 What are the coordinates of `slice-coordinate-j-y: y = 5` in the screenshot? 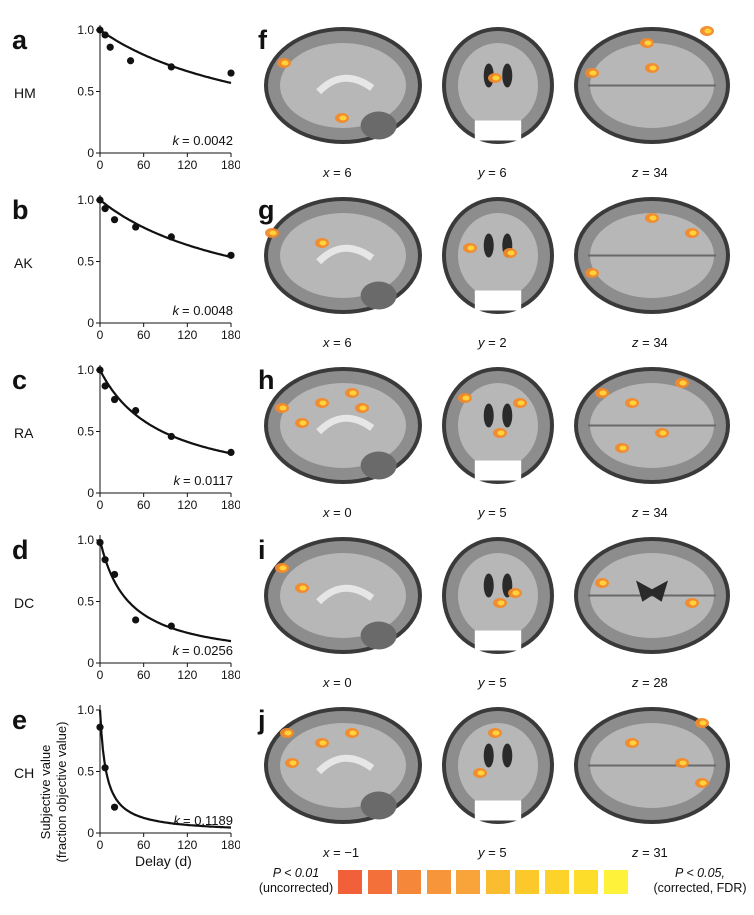 It's located at (492, 852).